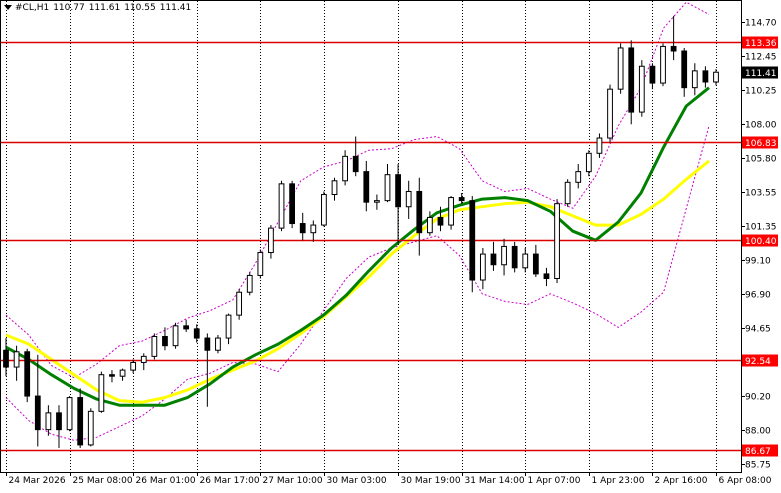 The image size is (781, 493). I want to click on ohlc-close: 111.41, so click(175, 8).